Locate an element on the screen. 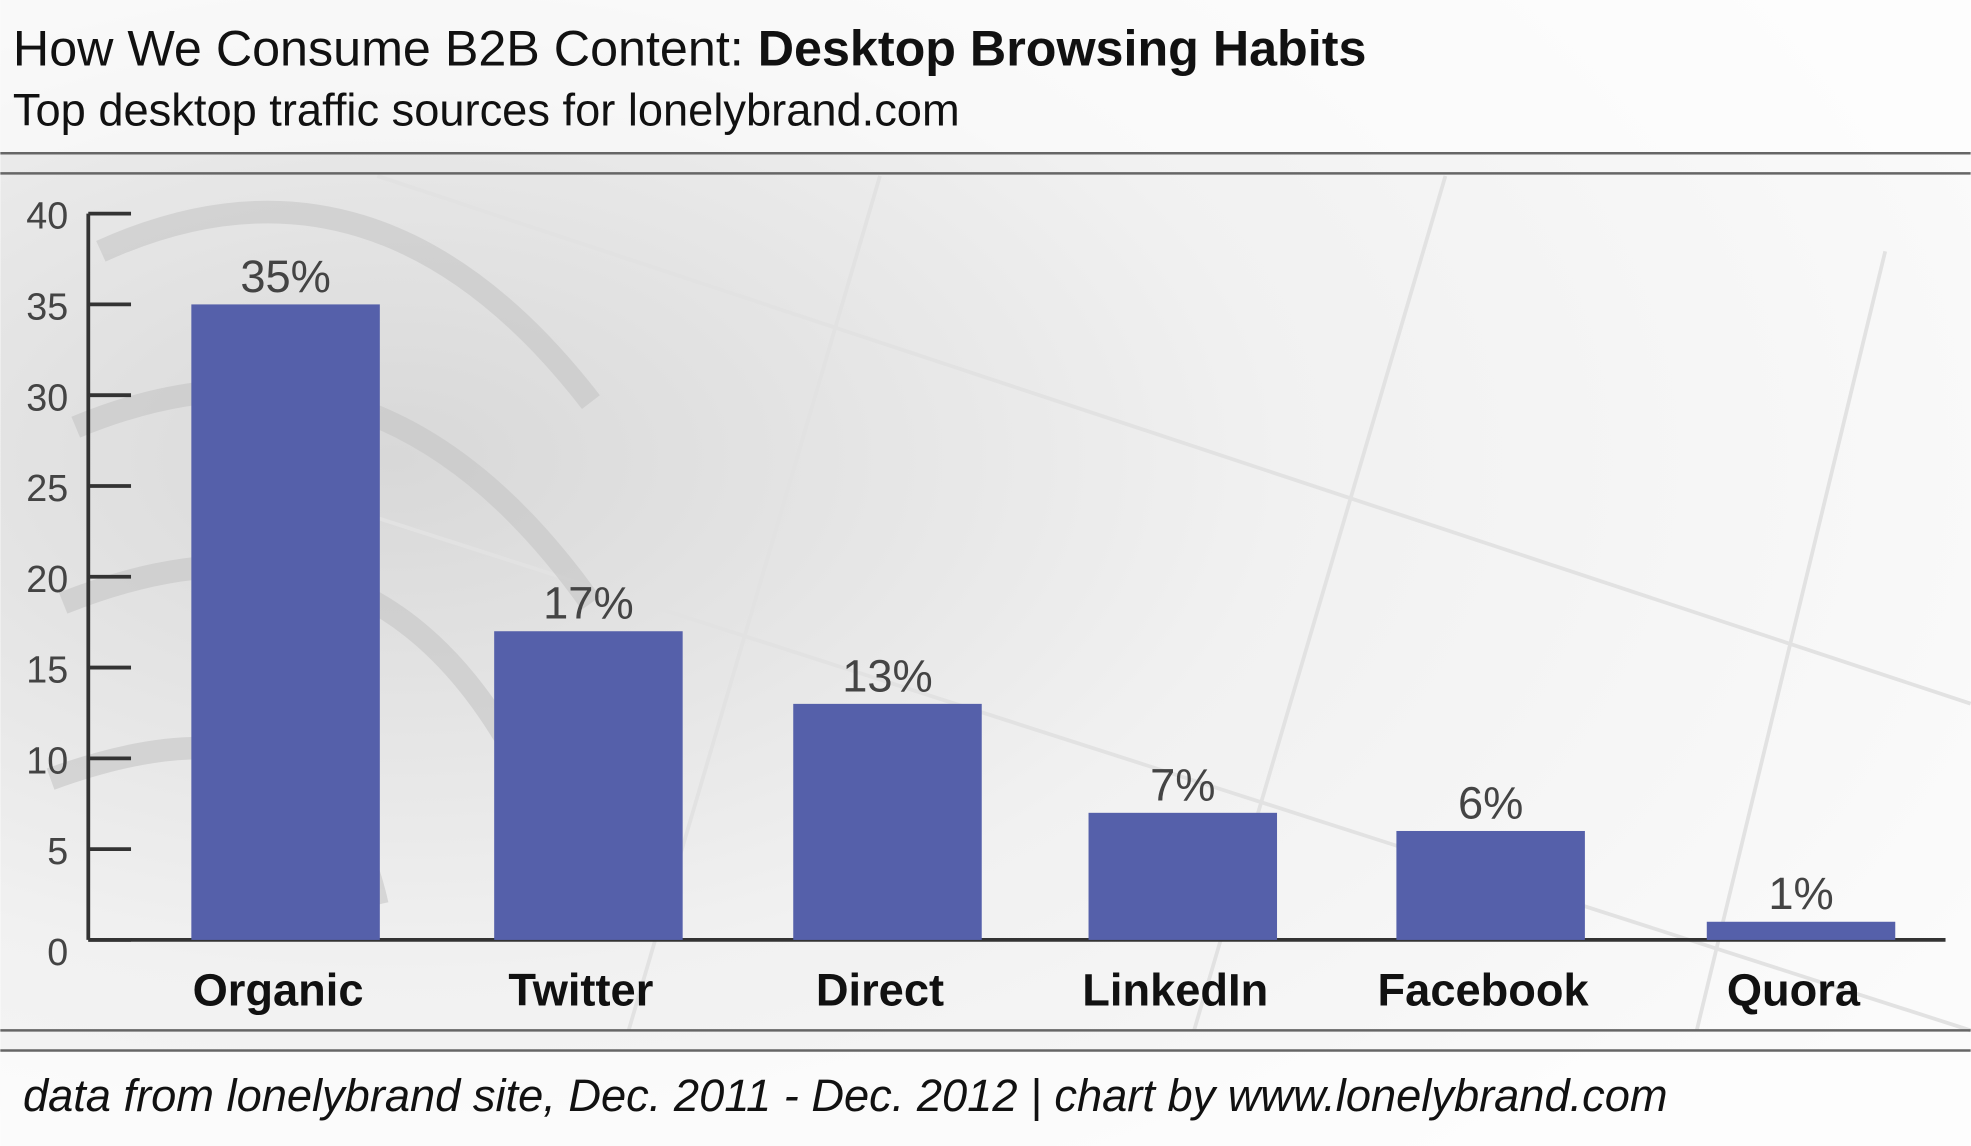 Image resolution: width=1971 pixels, height=1146 pixels. title-bold: Desktop Browsing Habits is located at coordinates (1062, 48).